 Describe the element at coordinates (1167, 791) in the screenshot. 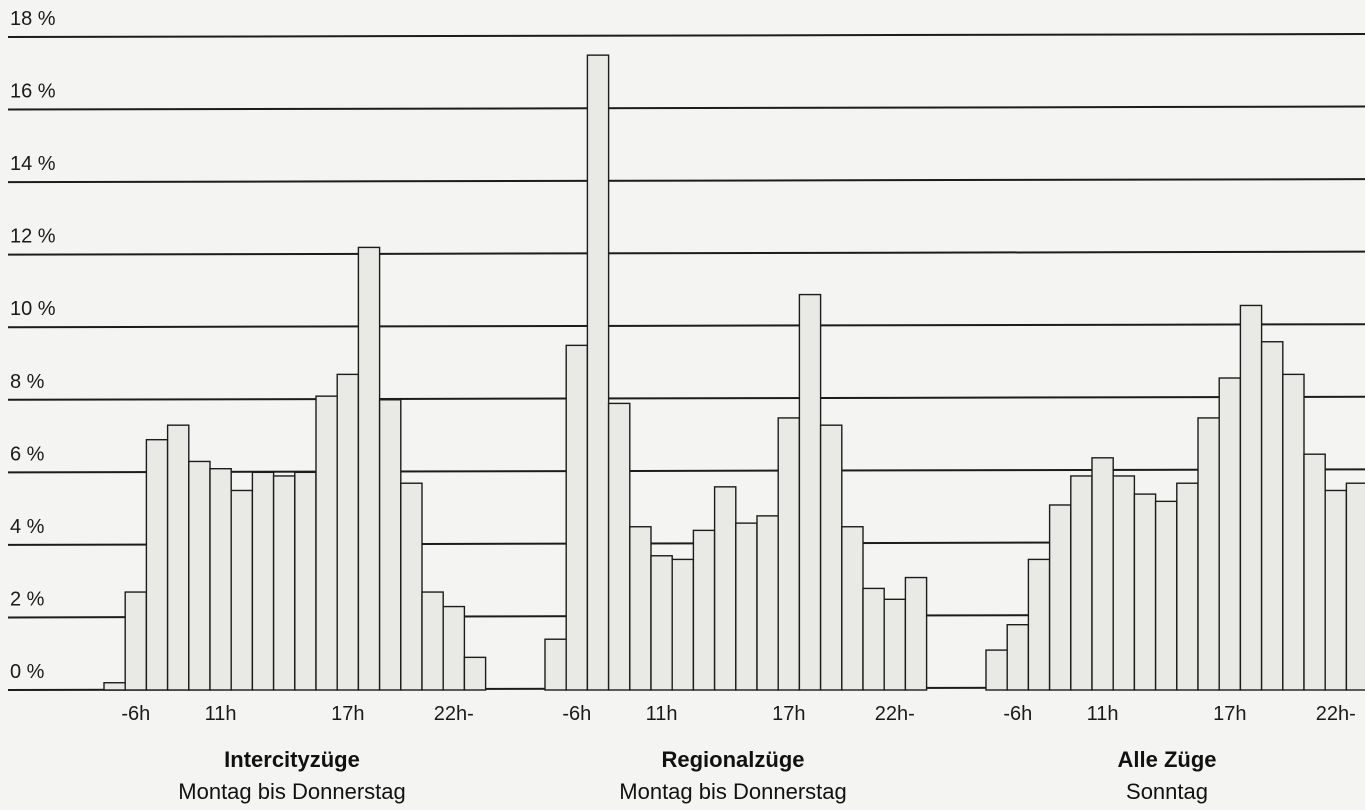

I see `group-subtitle: Sonntag` at that location.